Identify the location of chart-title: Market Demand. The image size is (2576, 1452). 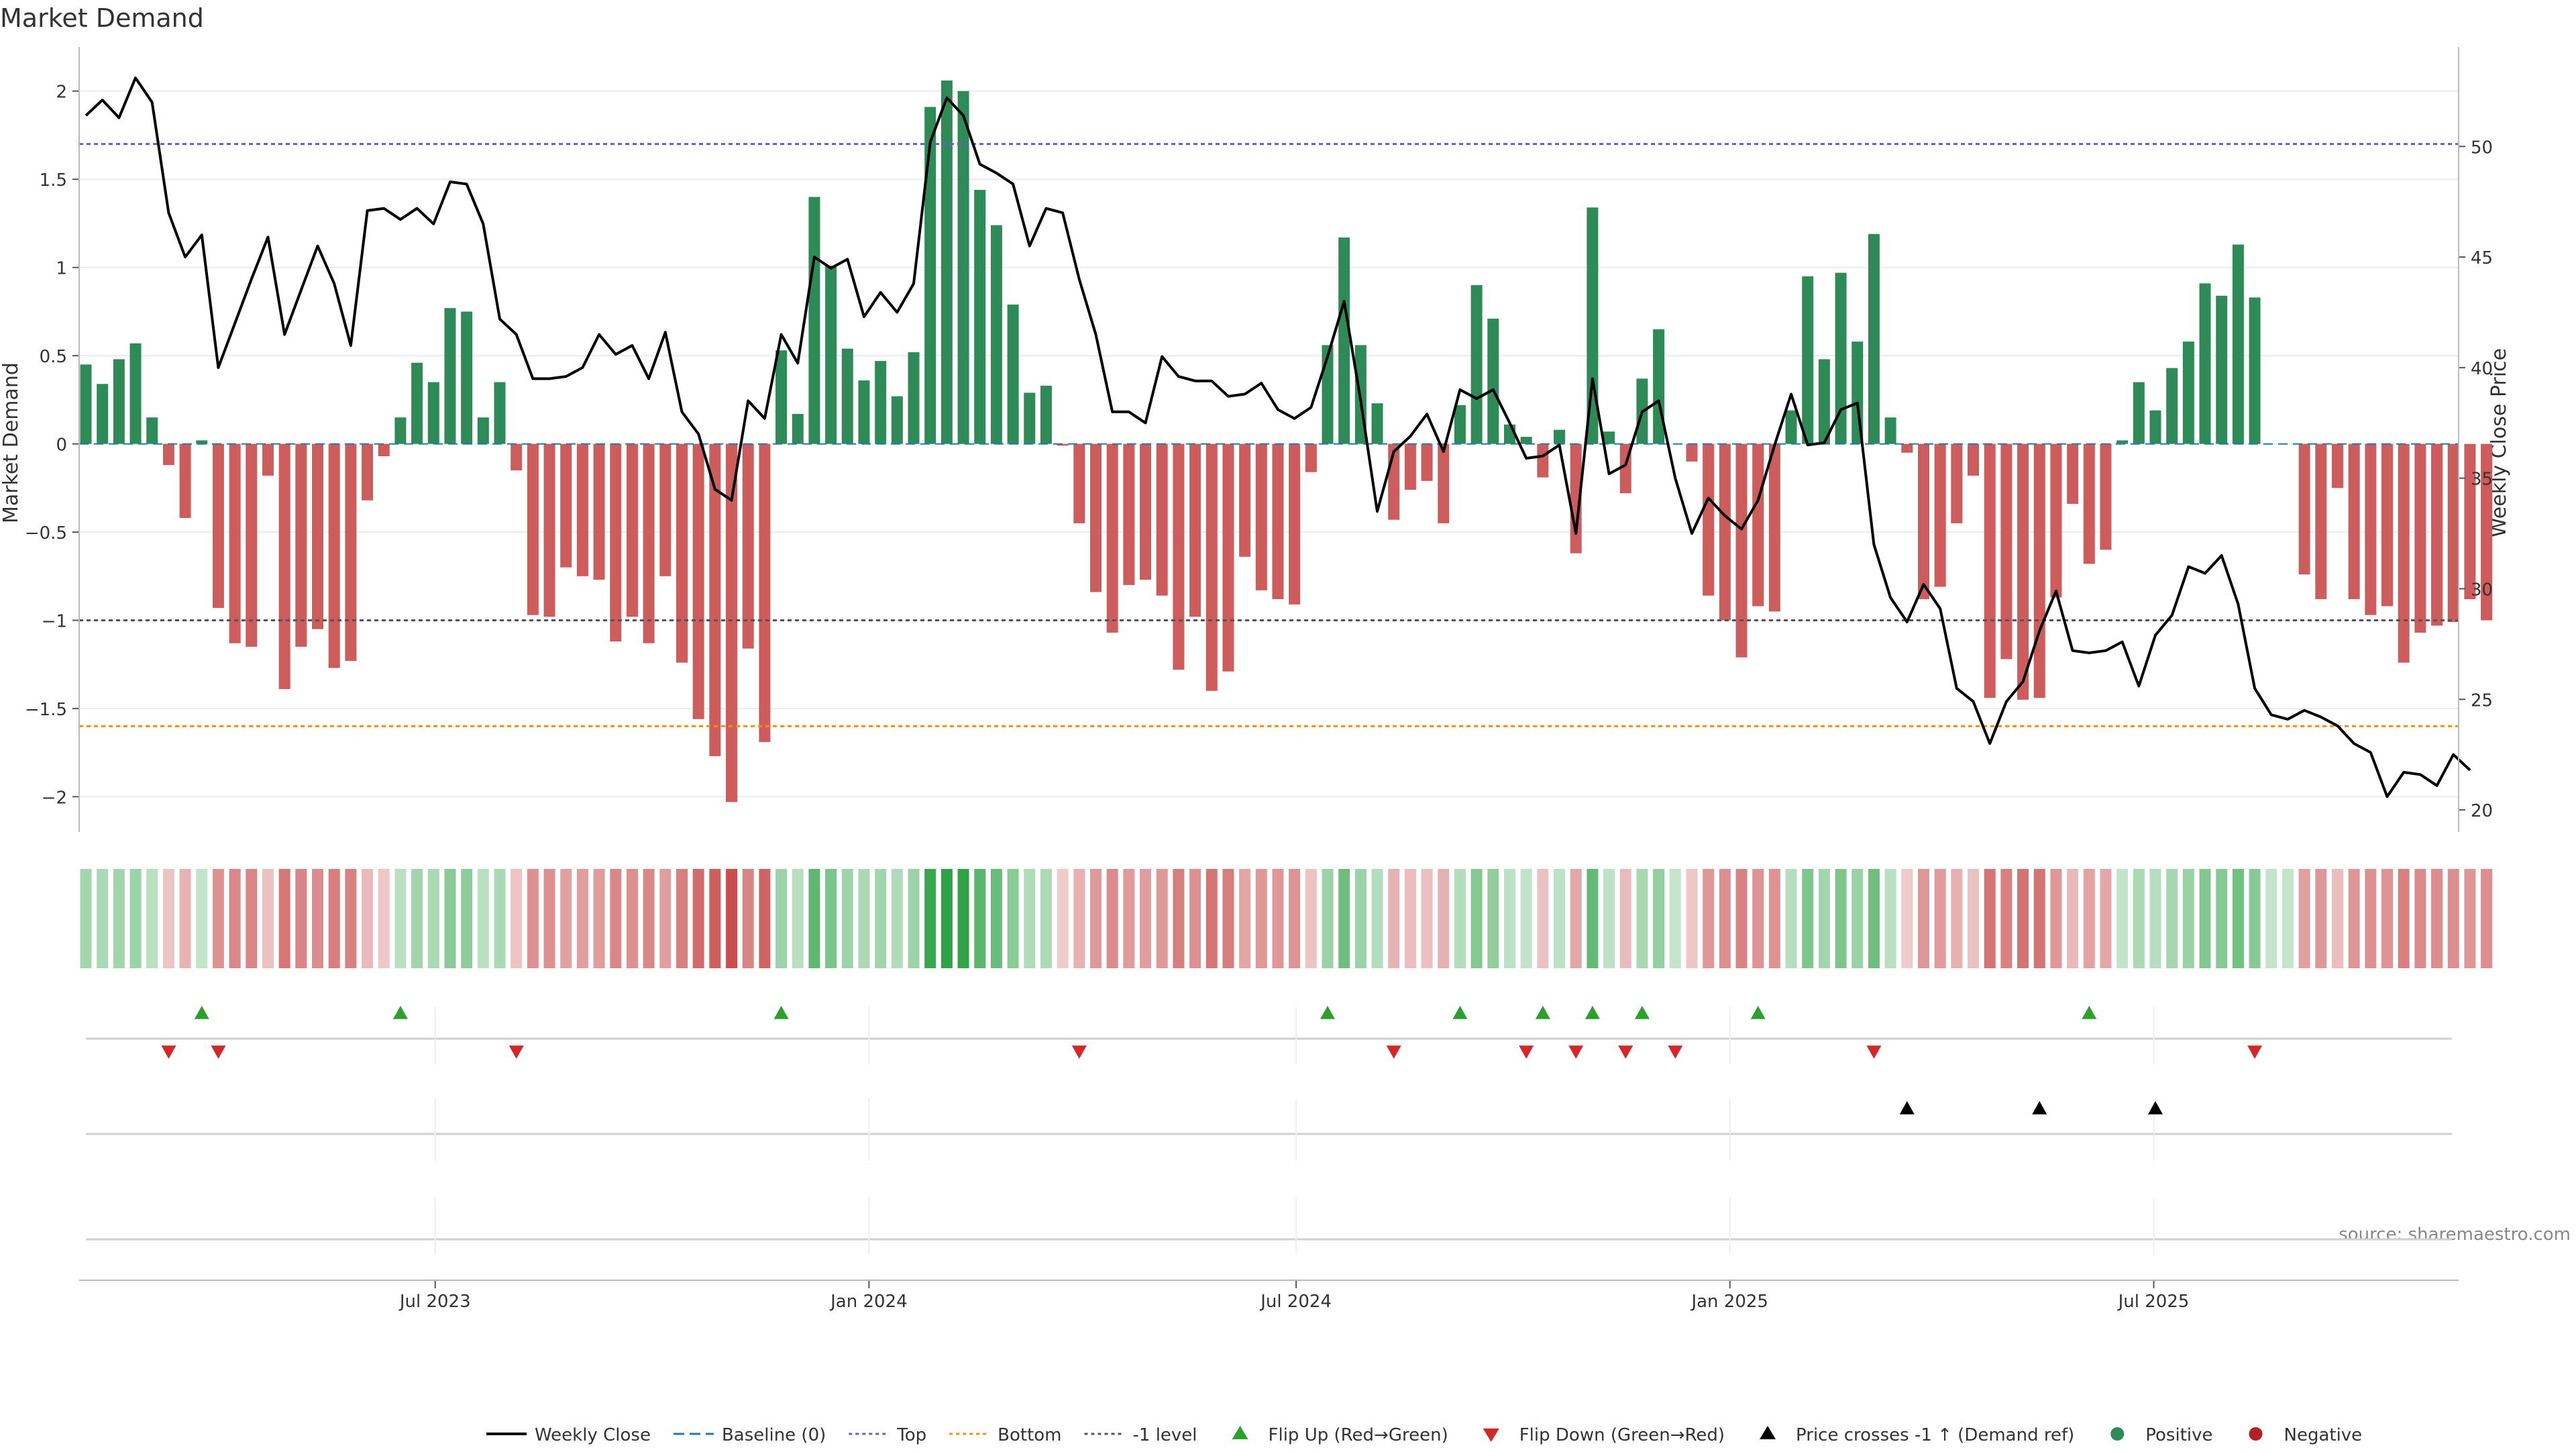
(102, 18).